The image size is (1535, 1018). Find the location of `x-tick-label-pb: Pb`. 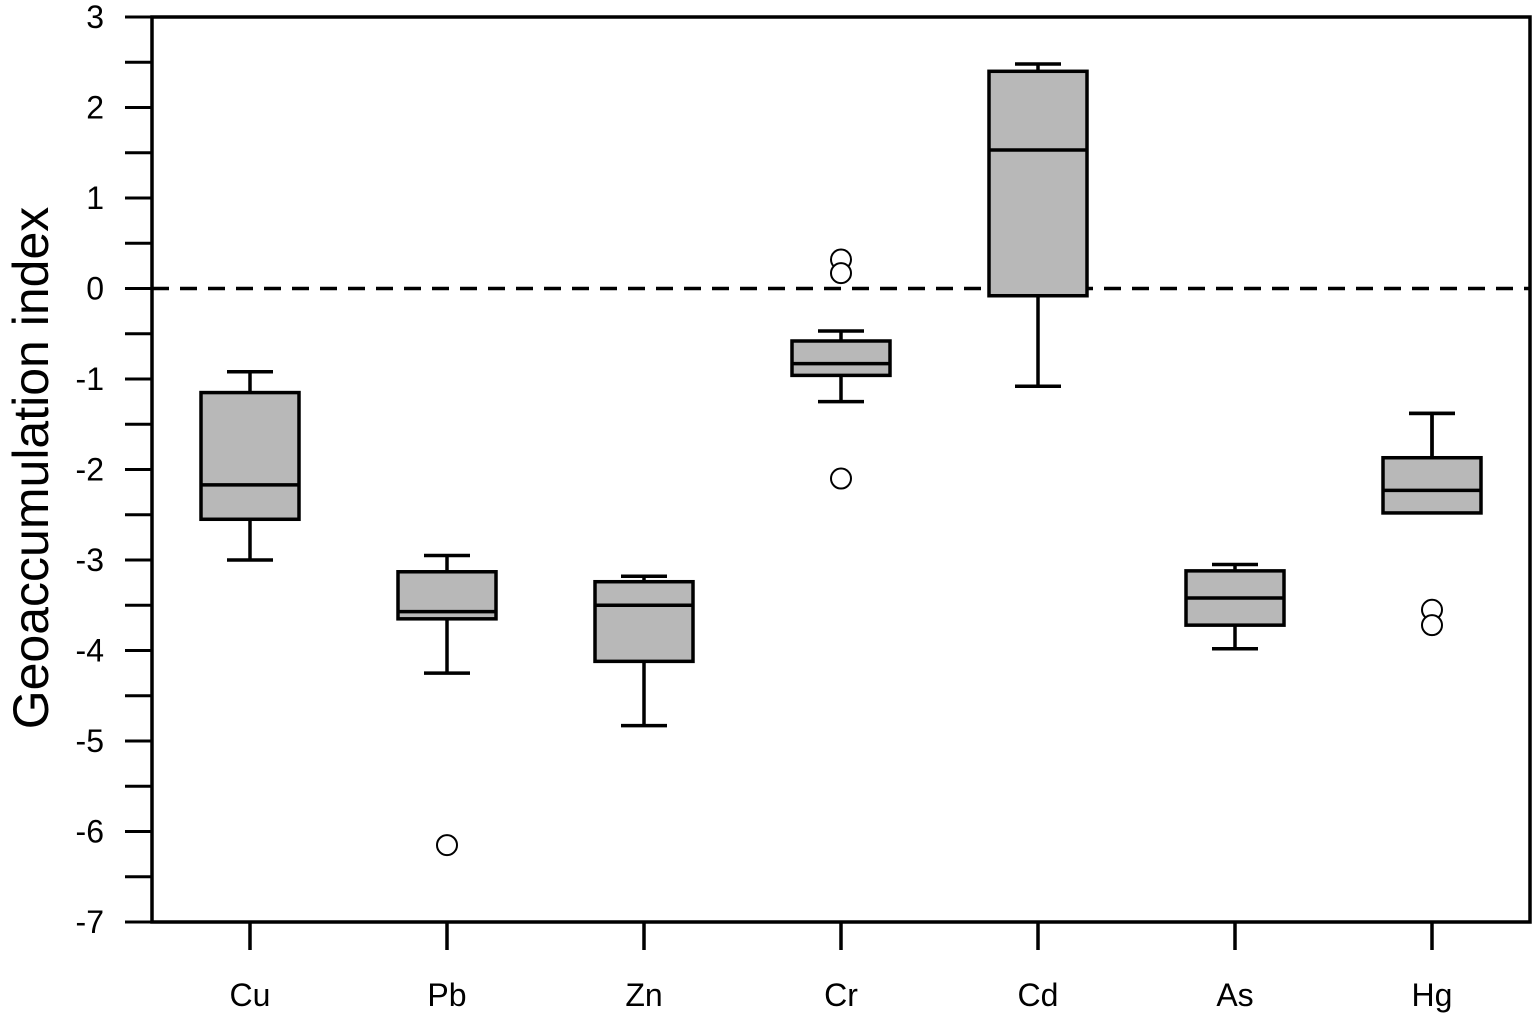

x-tick-label-pb: Pb is located at coordinates (446, 995).